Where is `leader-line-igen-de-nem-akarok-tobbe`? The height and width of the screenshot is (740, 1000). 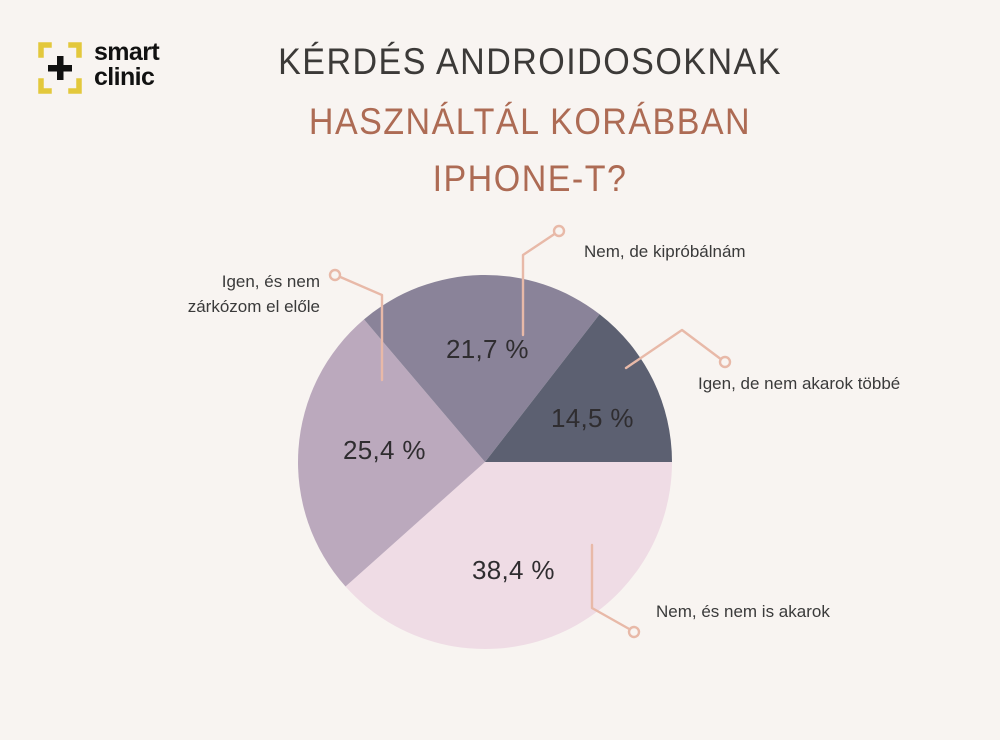 leader-line-igen-de-nem-akarok-tobbe is located at coordinates (674, 349).